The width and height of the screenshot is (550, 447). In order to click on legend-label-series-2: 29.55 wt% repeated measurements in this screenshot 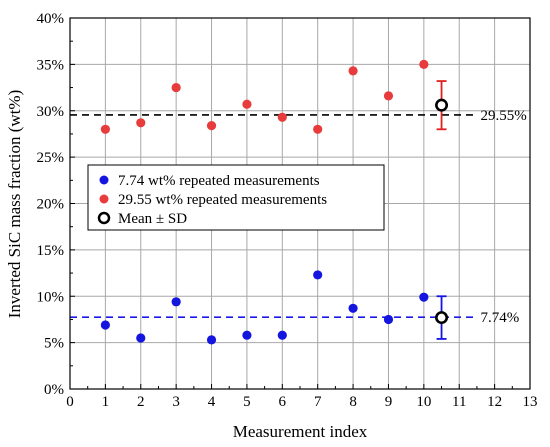, I will do `click(222, 200)`.